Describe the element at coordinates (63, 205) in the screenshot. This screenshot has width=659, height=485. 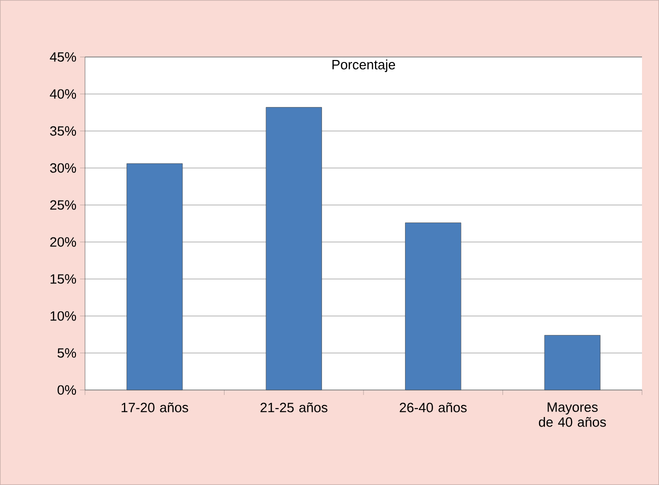
I see `y-tick-label: 25%` at that location.